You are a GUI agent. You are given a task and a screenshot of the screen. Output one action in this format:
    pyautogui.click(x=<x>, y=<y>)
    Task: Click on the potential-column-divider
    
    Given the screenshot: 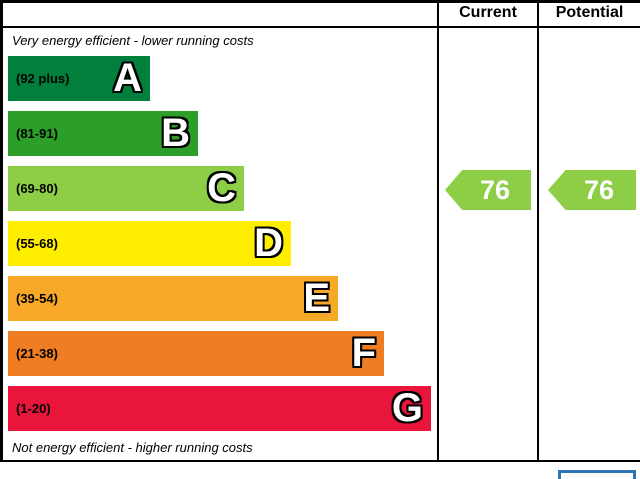 What is the action you would take?
    pyautogui.click(x=538, y=231)
    